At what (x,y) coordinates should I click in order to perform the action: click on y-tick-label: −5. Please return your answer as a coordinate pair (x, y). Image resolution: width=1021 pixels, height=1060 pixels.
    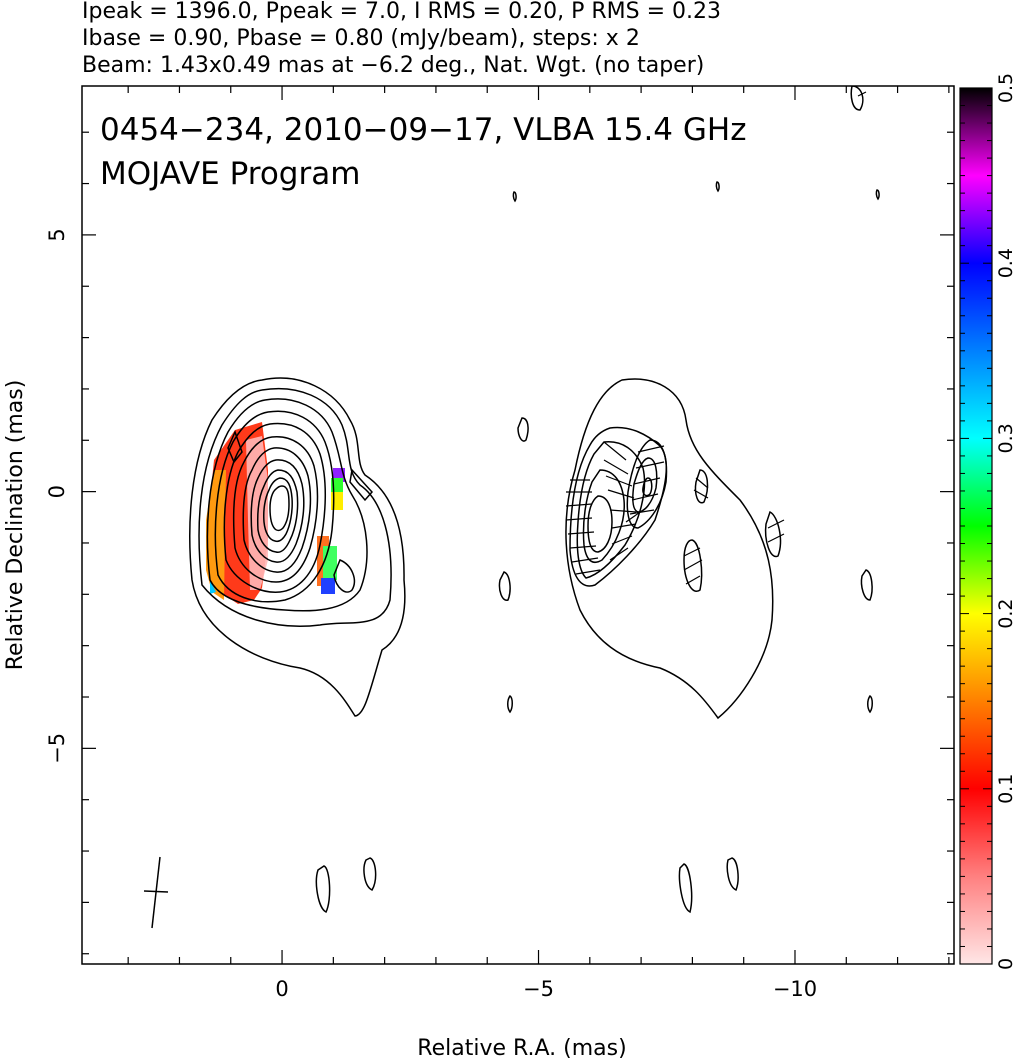
    Looking at the image, I should click on (57, 748).